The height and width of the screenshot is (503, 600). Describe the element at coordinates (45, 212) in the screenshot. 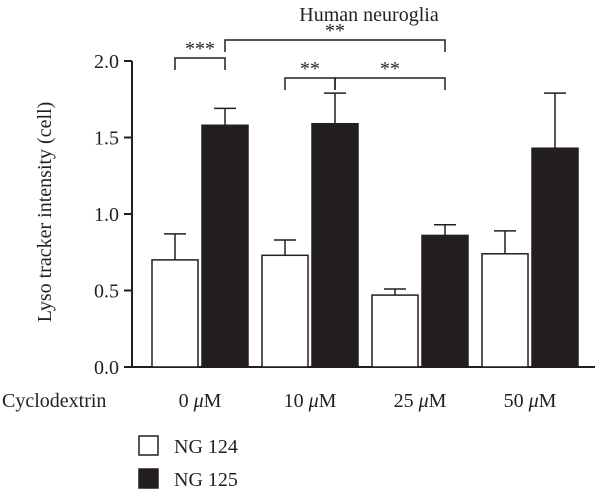

I see `y-axis-label: Lyso tracker intensity (cell)` at that location.